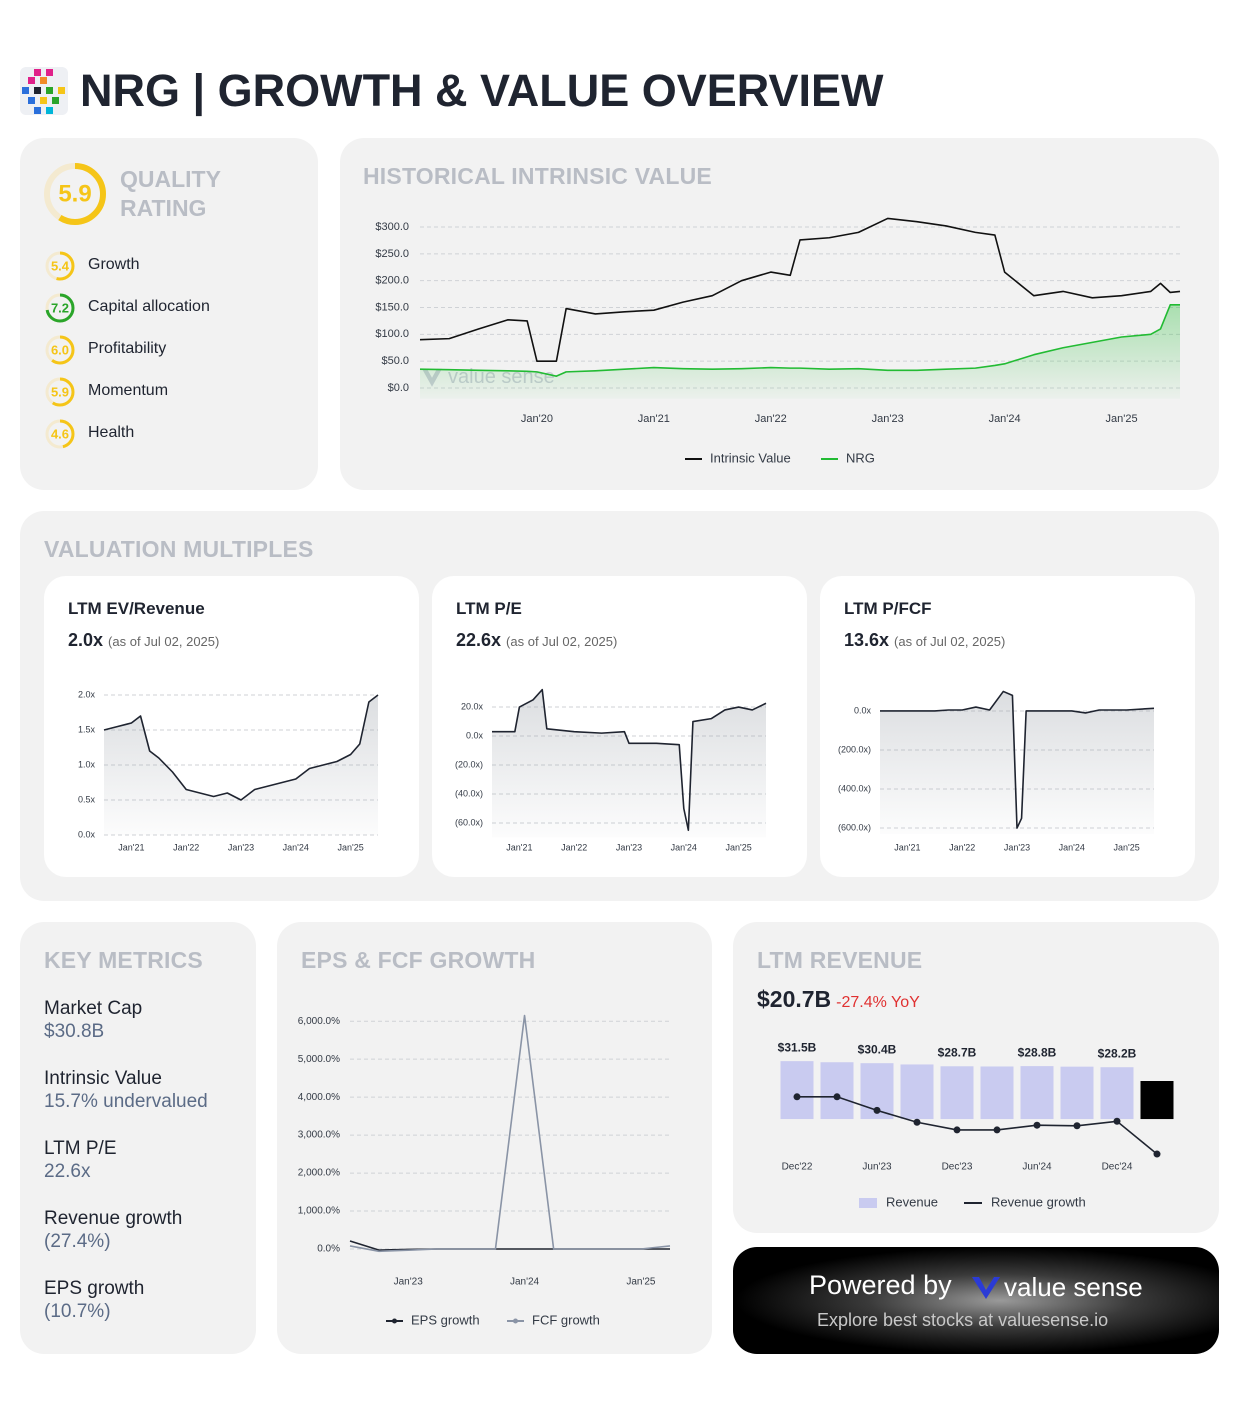 The width and height of the screenshot is (1240, 1419). Describe the element at coordinates (111, 432) in the screenshot. I see `sub-rating-name: Health` at that location.